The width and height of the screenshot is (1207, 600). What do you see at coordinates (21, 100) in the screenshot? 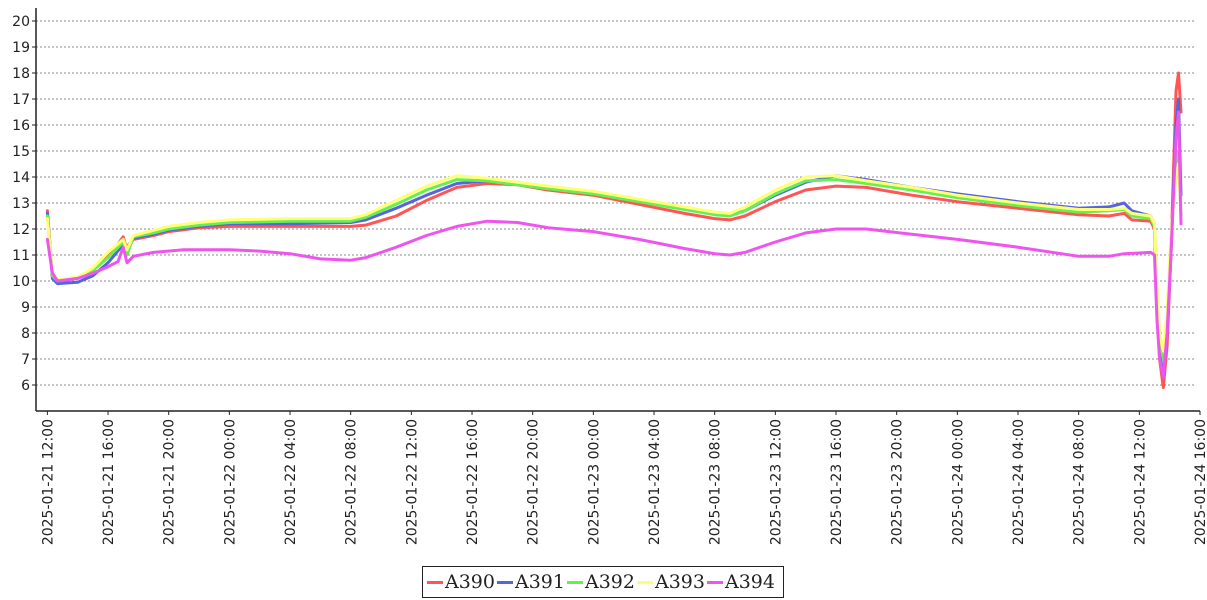
I see `y-tick-label: 17` at bounding box center [21, 100].